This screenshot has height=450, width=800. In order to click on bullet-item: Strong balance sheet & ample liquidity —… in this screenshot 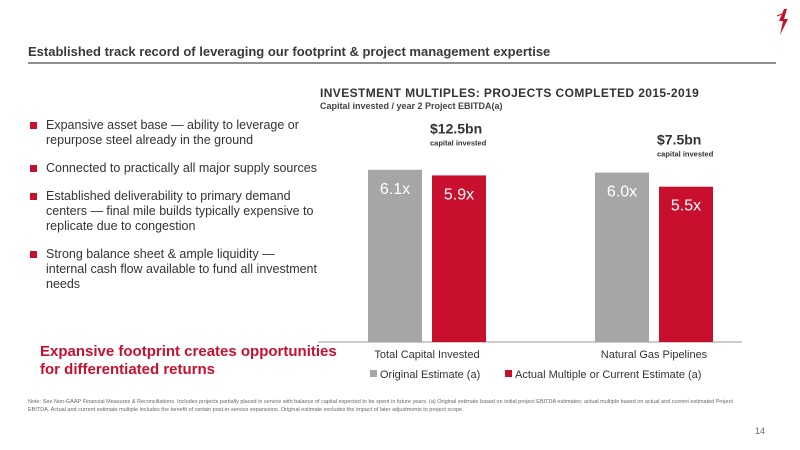, I will do `click(173, 269)`.